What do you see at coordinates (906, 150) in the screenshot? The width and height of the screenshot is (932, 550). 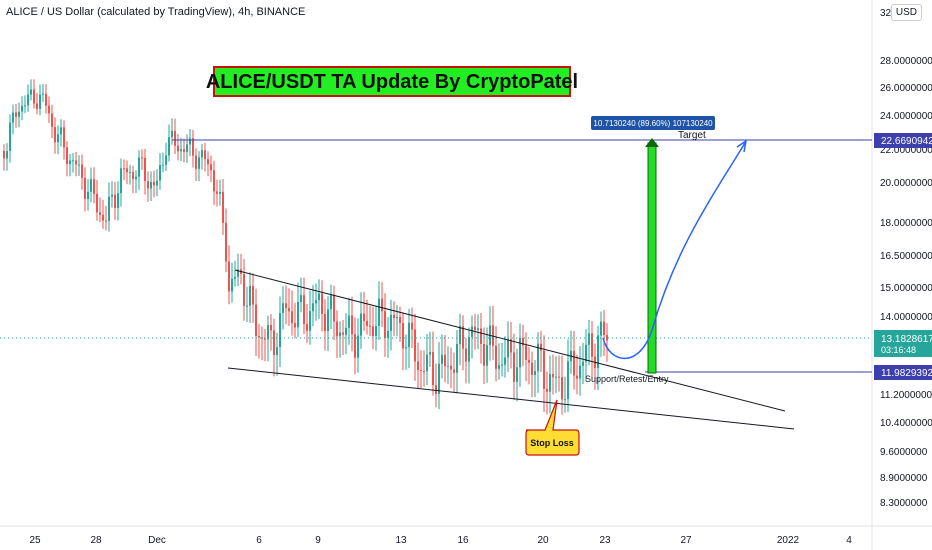 I see `y-tick-label: 22.0000000` at bounding box center [906, 150].